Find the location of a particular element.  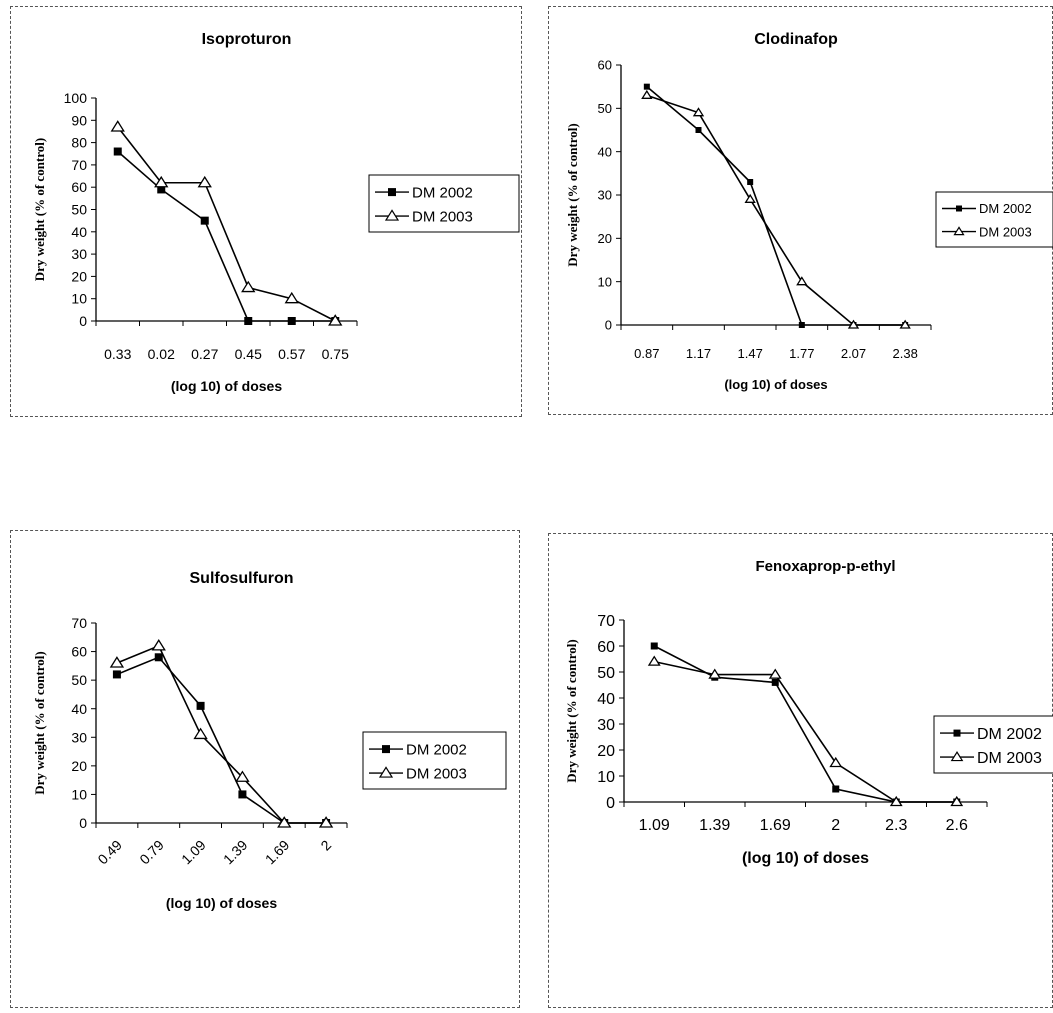

y-tick-label: 40 is located at coordinates (606, 699).